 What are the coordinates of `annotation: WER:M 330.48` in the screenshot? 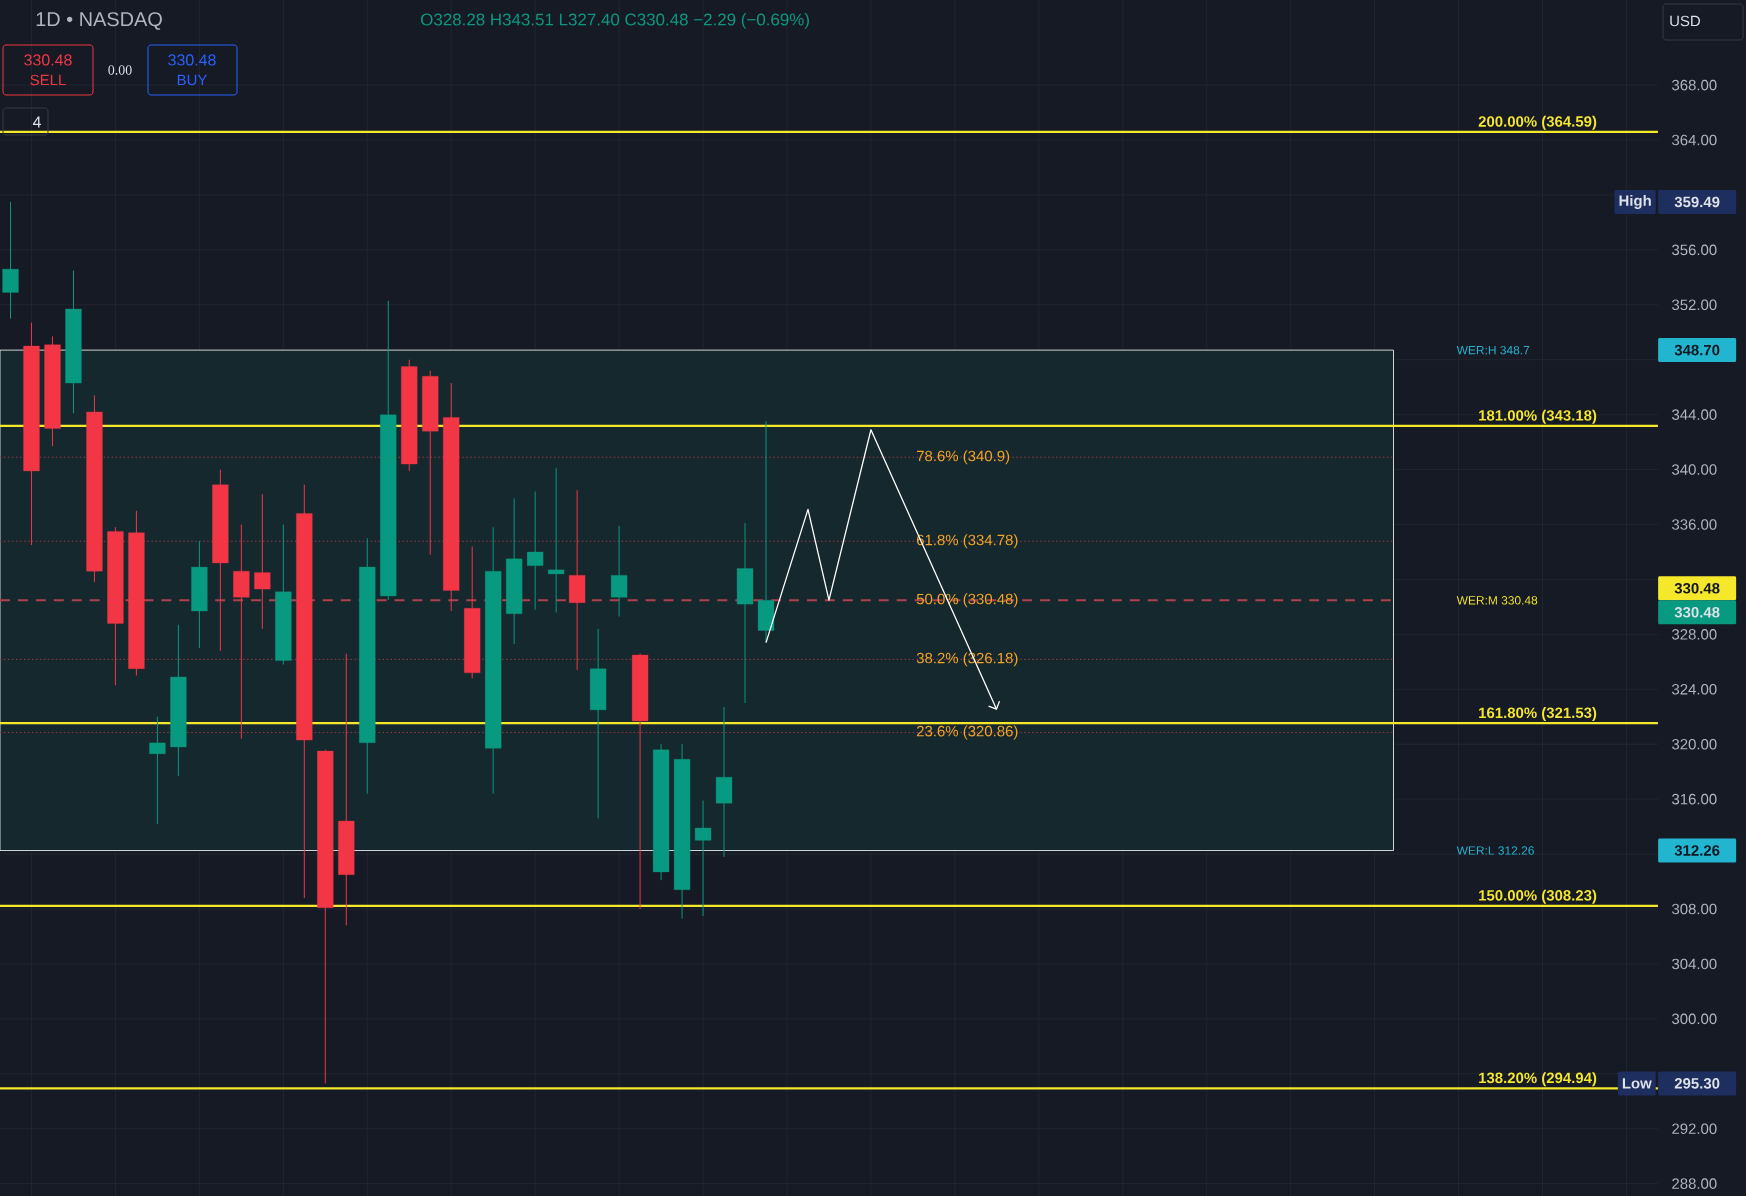 It's located at (1497, 600).